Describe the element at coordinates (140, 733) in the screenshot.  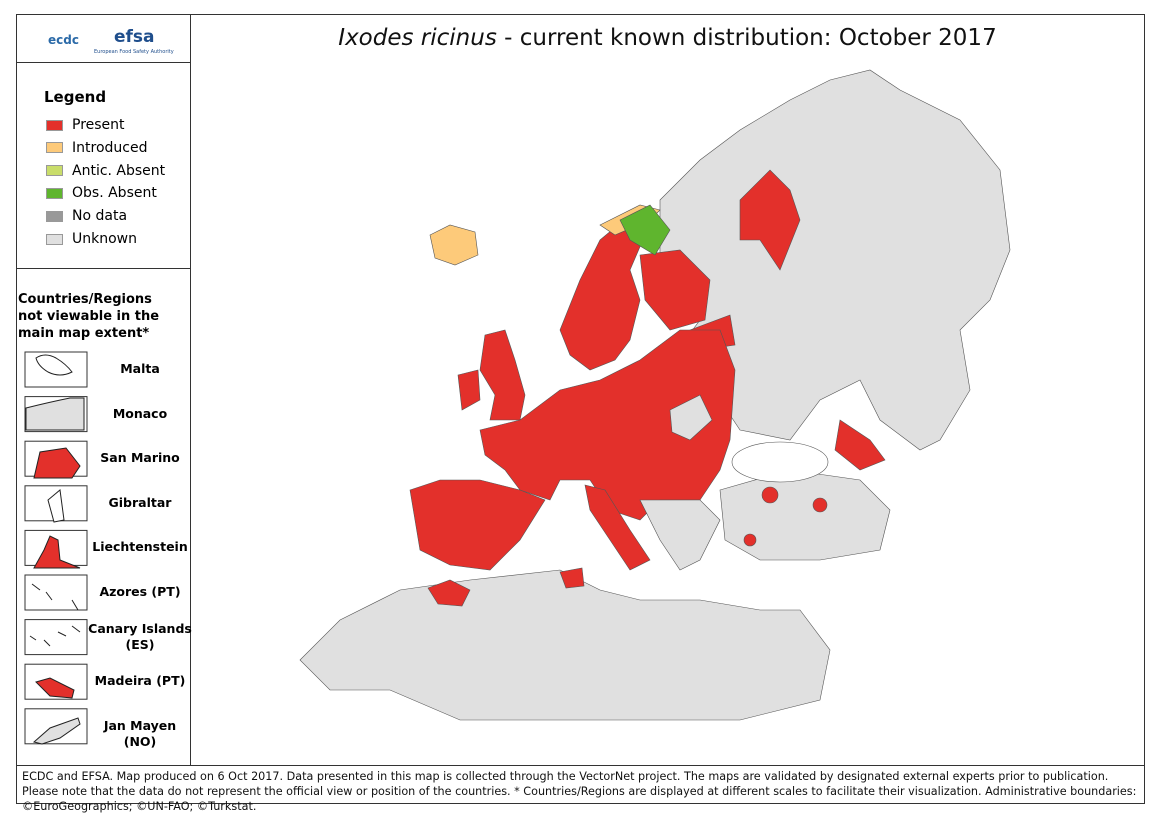
I see `inset-label: Jan Mayen (NO)` at that location.